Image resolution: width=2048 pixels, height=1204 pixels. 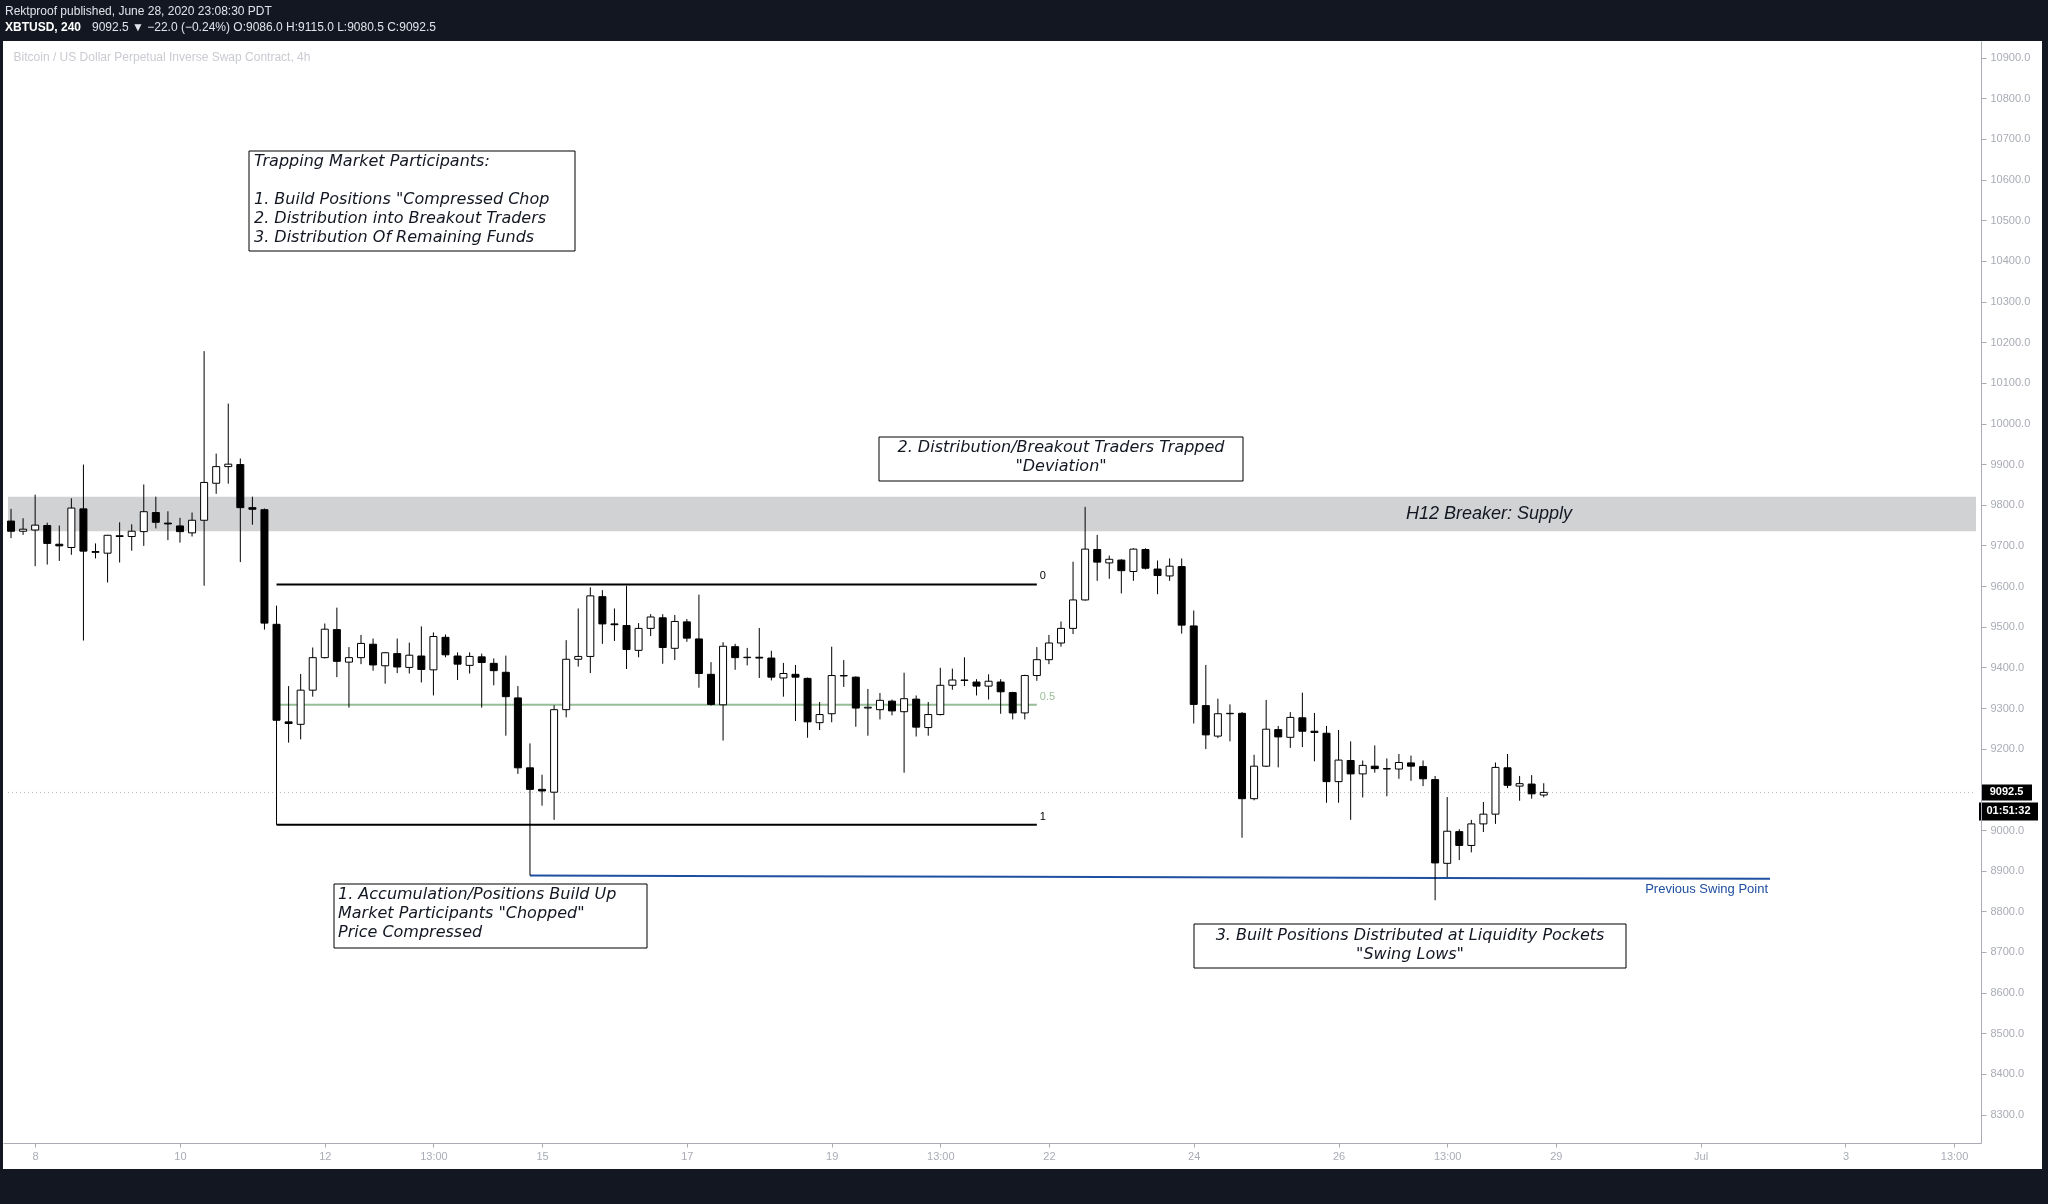 What do you see at coordinates (43, 27) in the screenshot?
I see `chart-title: XBTUSD, 240` at bounding box center [43, 27].